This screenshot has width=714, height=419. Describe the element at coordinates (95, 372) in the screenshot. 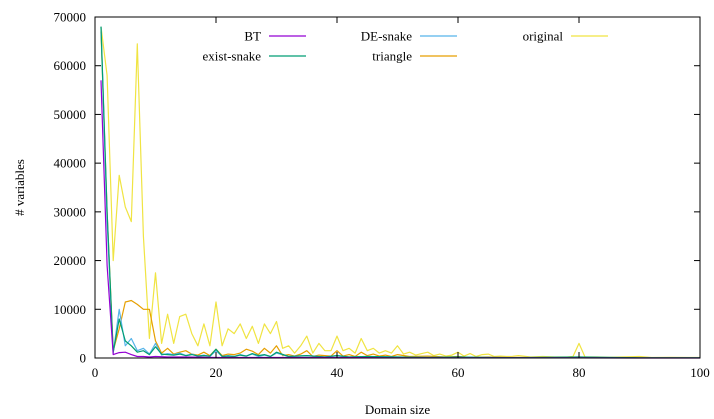

I see `x-tick-label: 0` at that location.